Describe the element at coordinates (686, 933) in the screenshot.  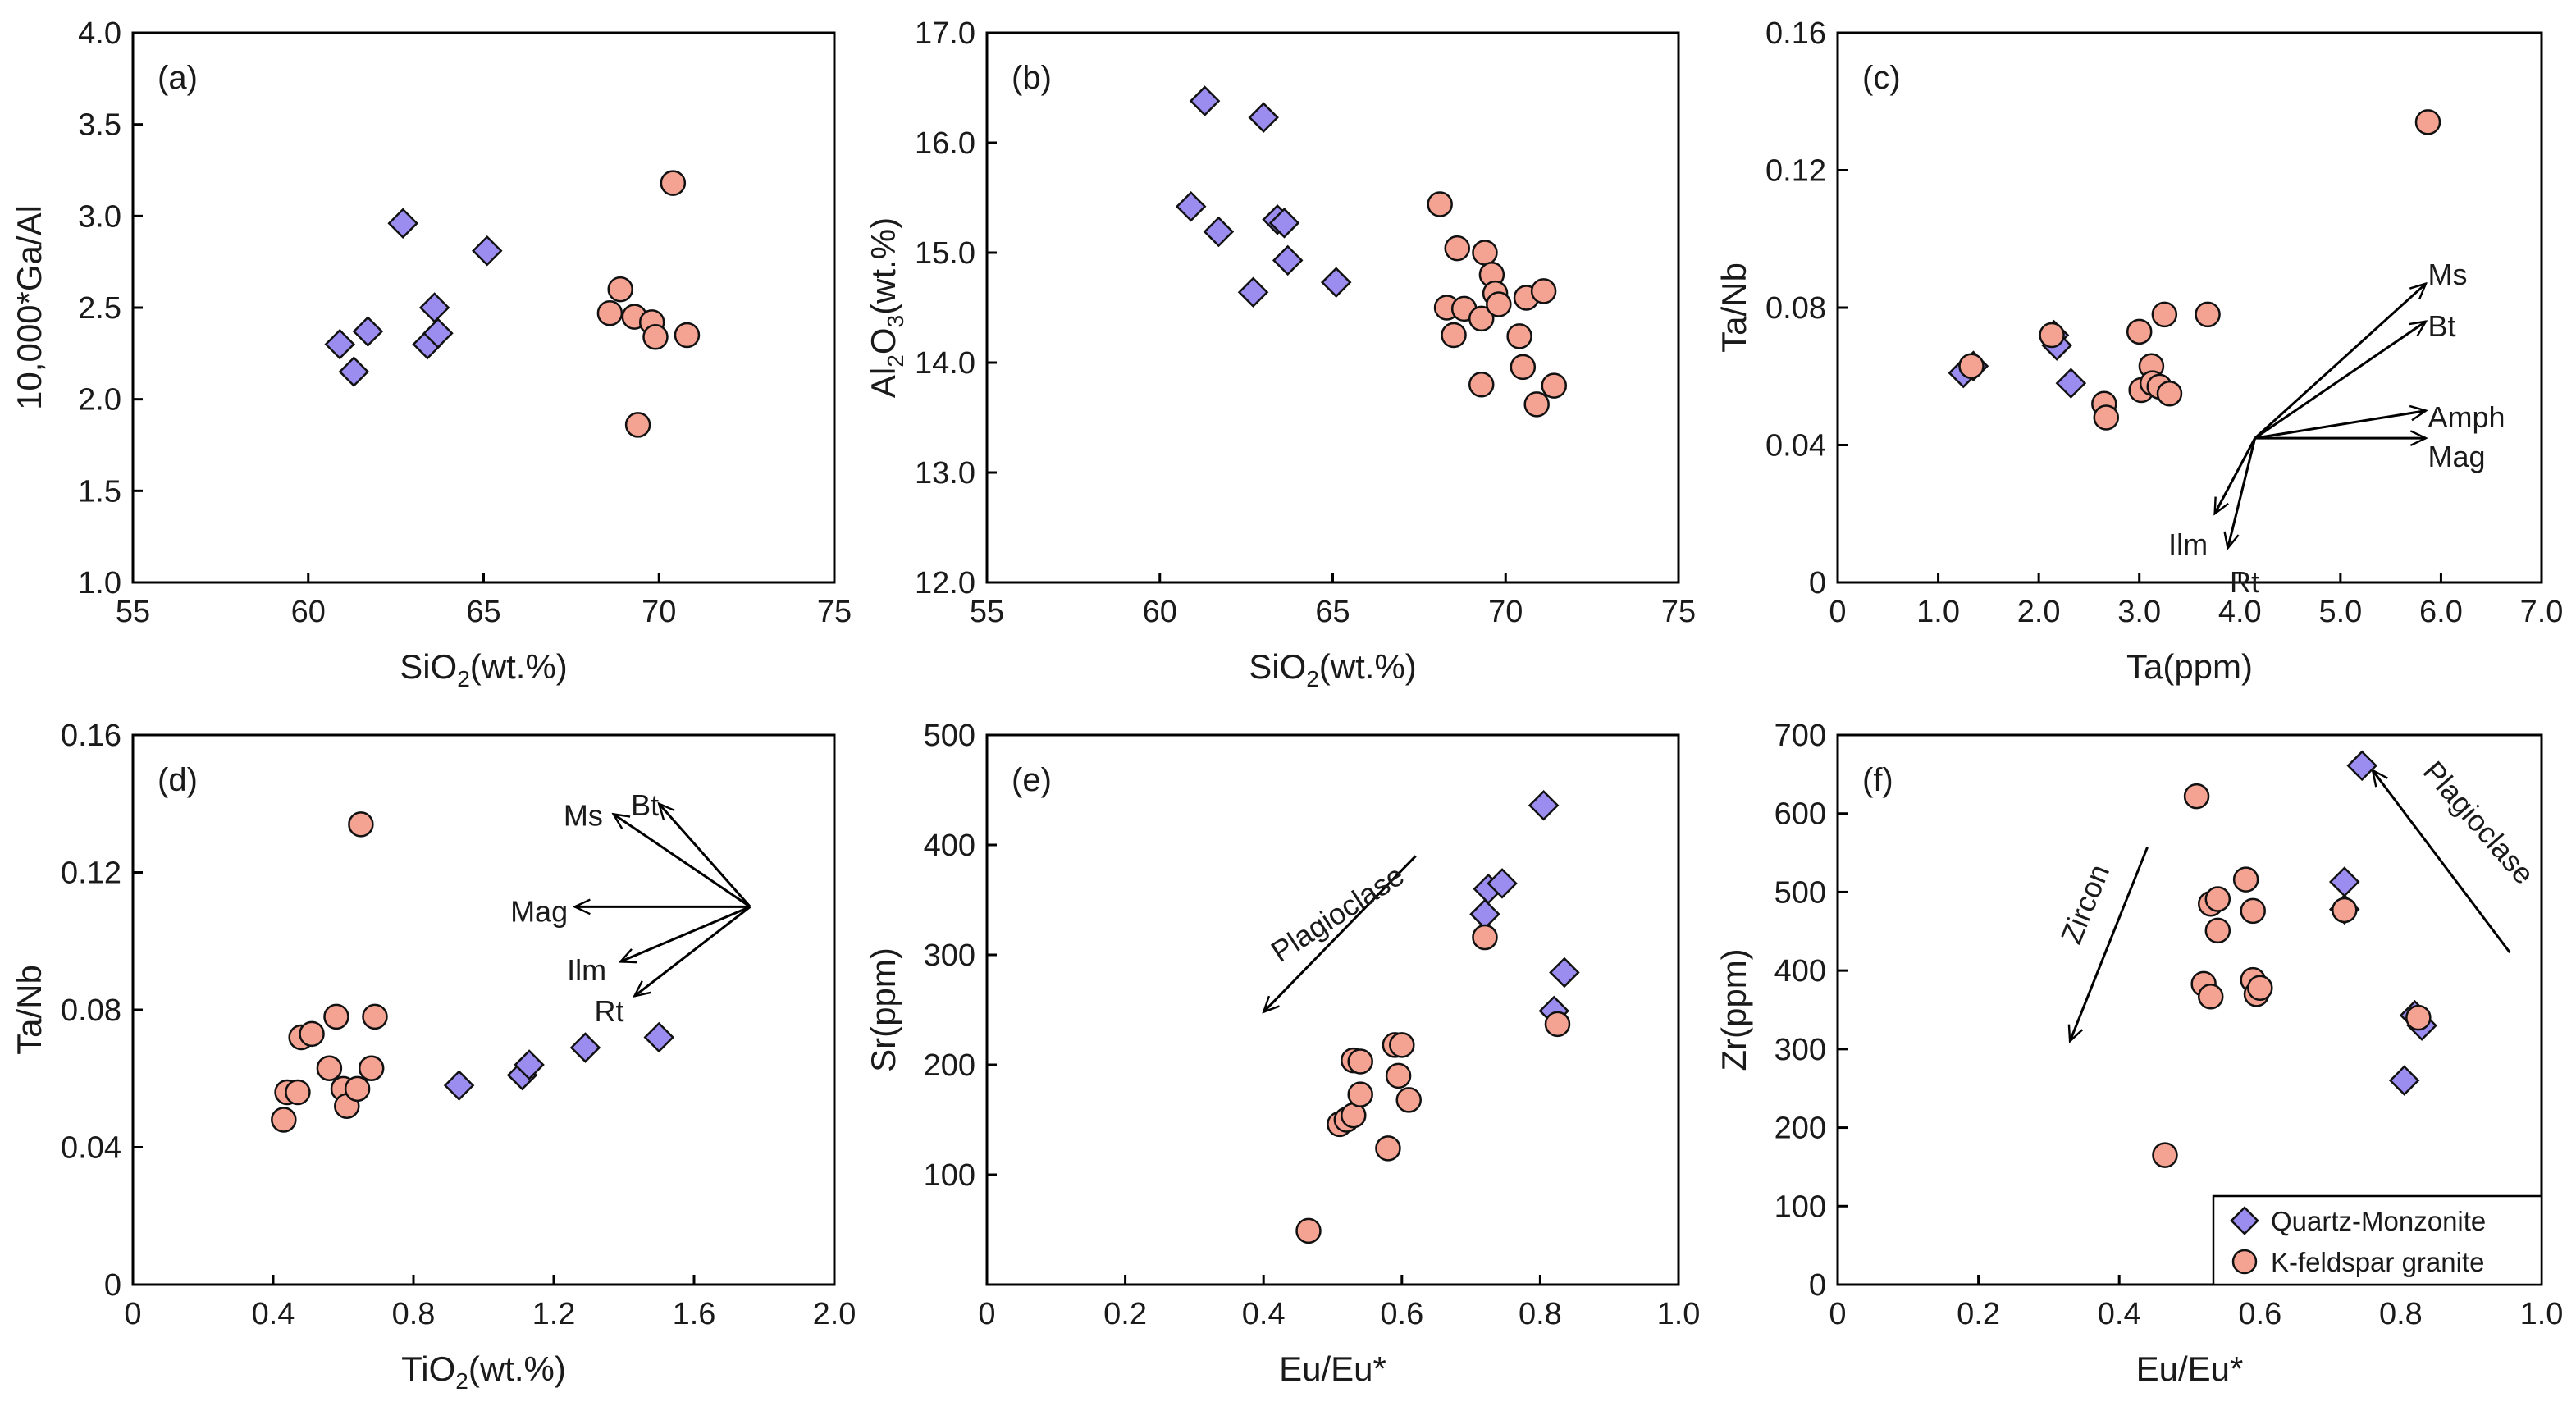
I see `arrow-ilm` at that location.